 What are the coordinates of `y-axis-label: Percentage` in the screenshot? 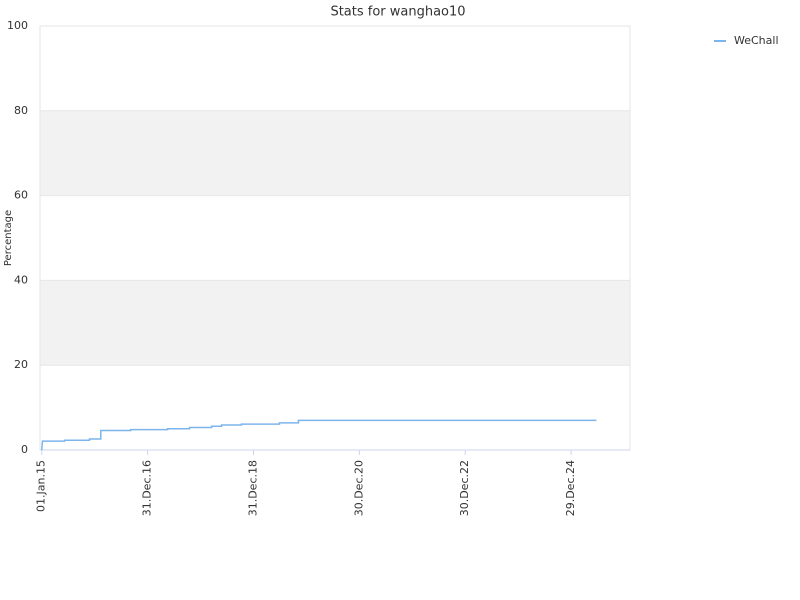 It's located at (8, 238).